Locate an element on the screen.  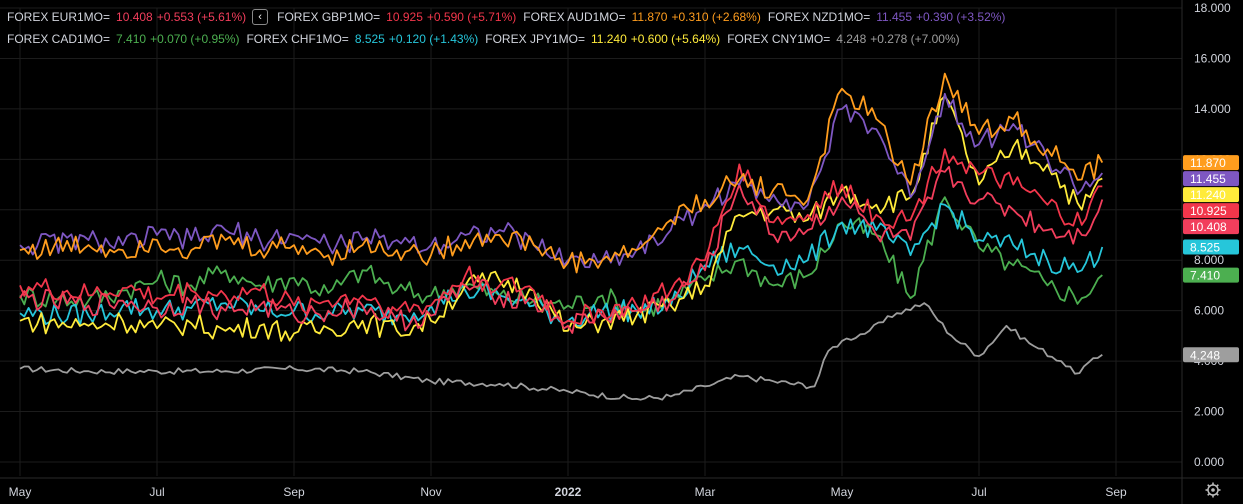
last-value-badge: 8.525 is located at coordinates (1211, 247).